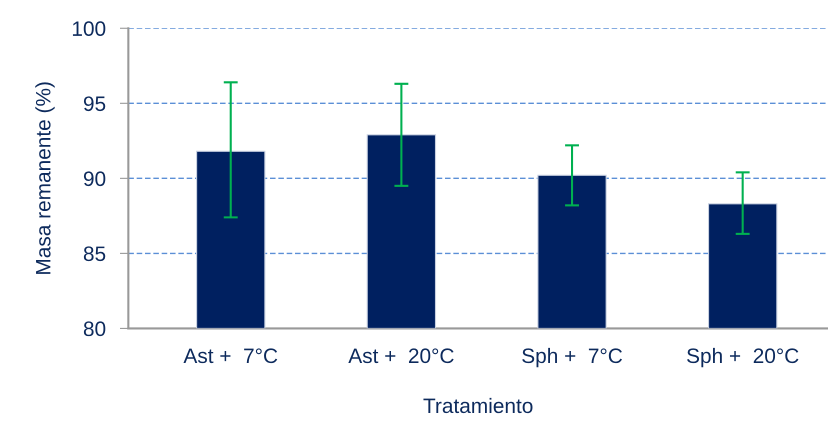 The height and width of the screenshot is (435, 828). What do you see at coordinates (742, 358) in the screenshot?
I see `x-tick-label: Sph + 20°C` at bounding box center [742, 358].